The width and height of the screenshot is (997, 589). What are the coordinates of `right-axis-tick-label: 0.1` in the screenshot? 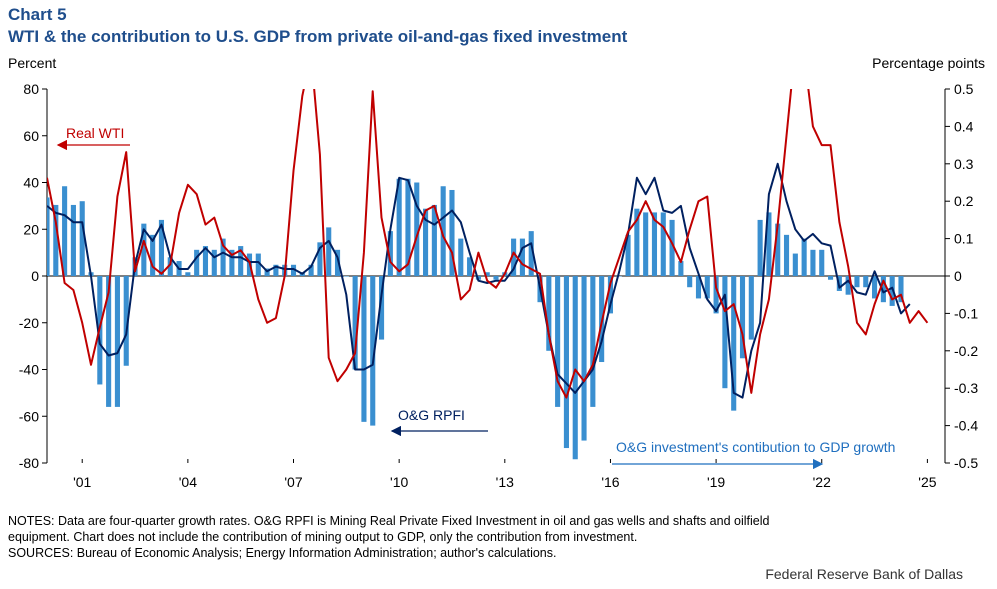 It's located at (964, 239).